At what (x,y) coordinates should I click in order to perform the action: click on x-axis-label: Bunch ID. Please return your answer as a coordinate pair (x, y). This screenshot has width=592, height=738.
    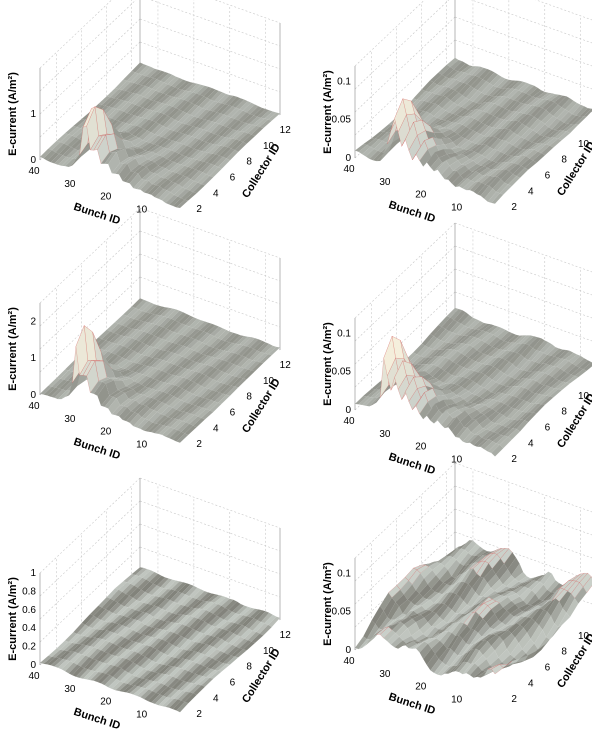
    Looking at the image, I should click on (412, 464).